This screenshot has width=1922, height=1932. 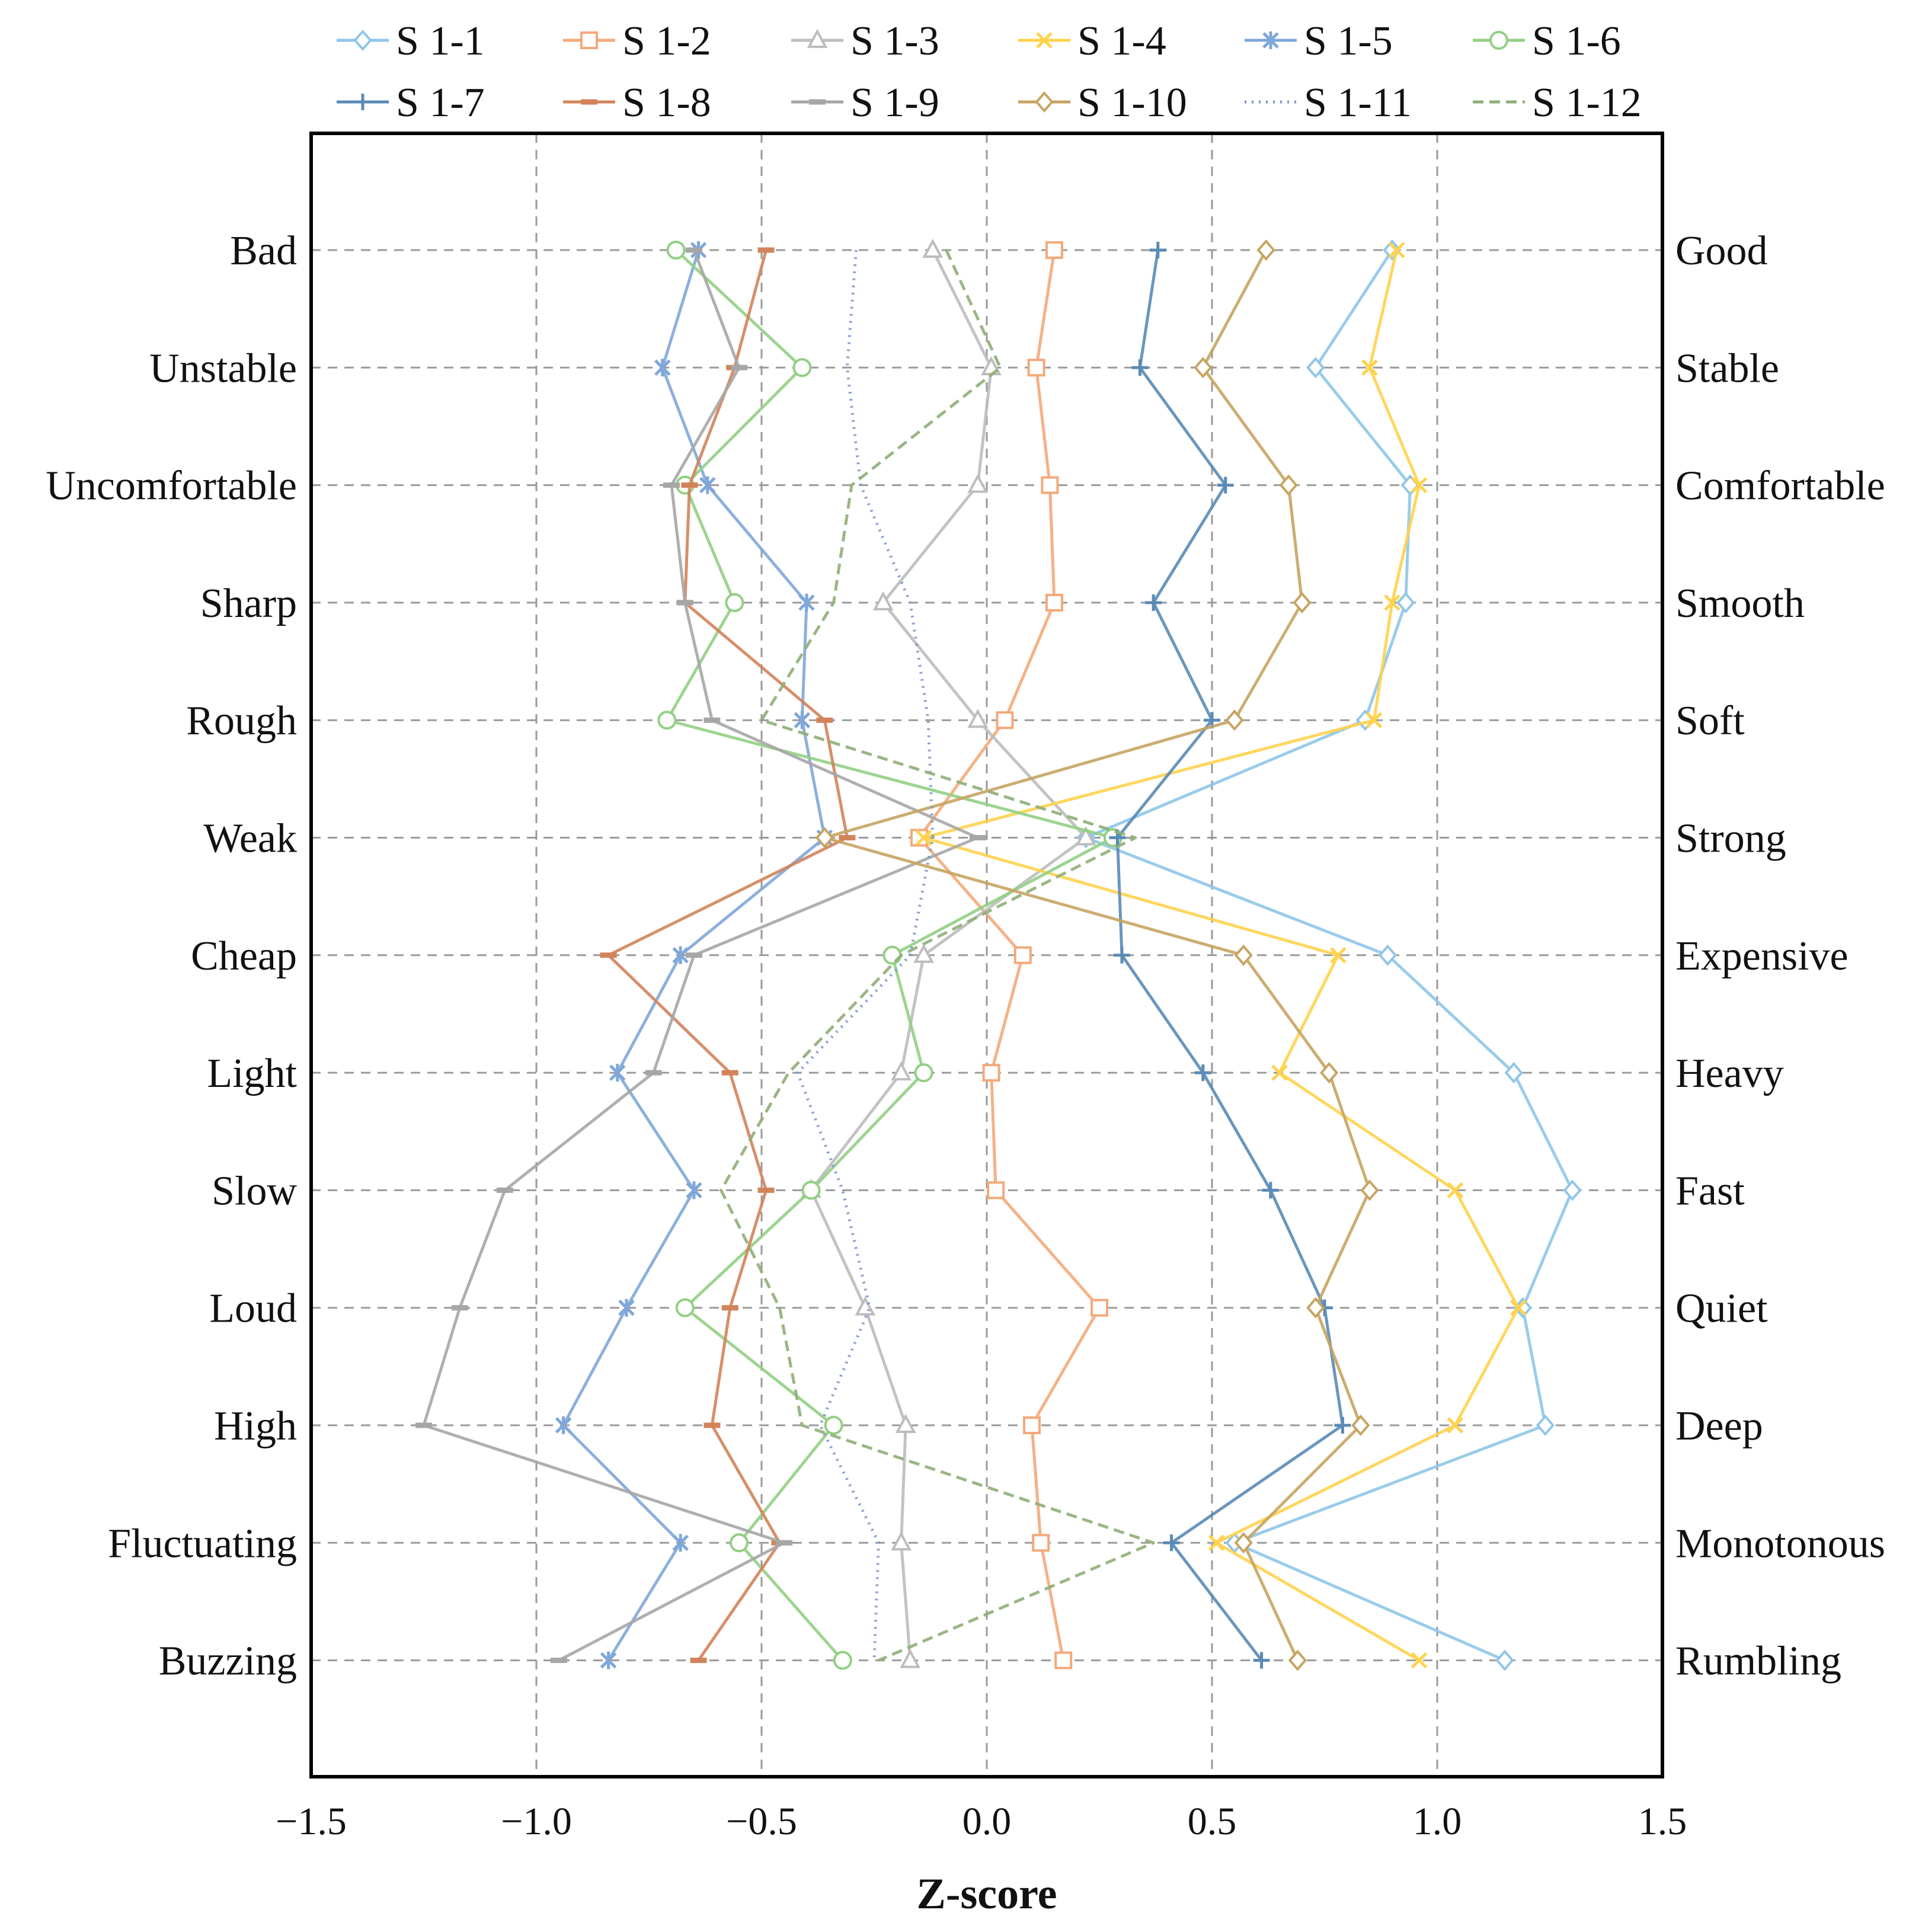 What do you see at coordinates (987, 1821) in the screenshot?
I see `x-tick-label: 0.0` at bounding box center [987, 1821].